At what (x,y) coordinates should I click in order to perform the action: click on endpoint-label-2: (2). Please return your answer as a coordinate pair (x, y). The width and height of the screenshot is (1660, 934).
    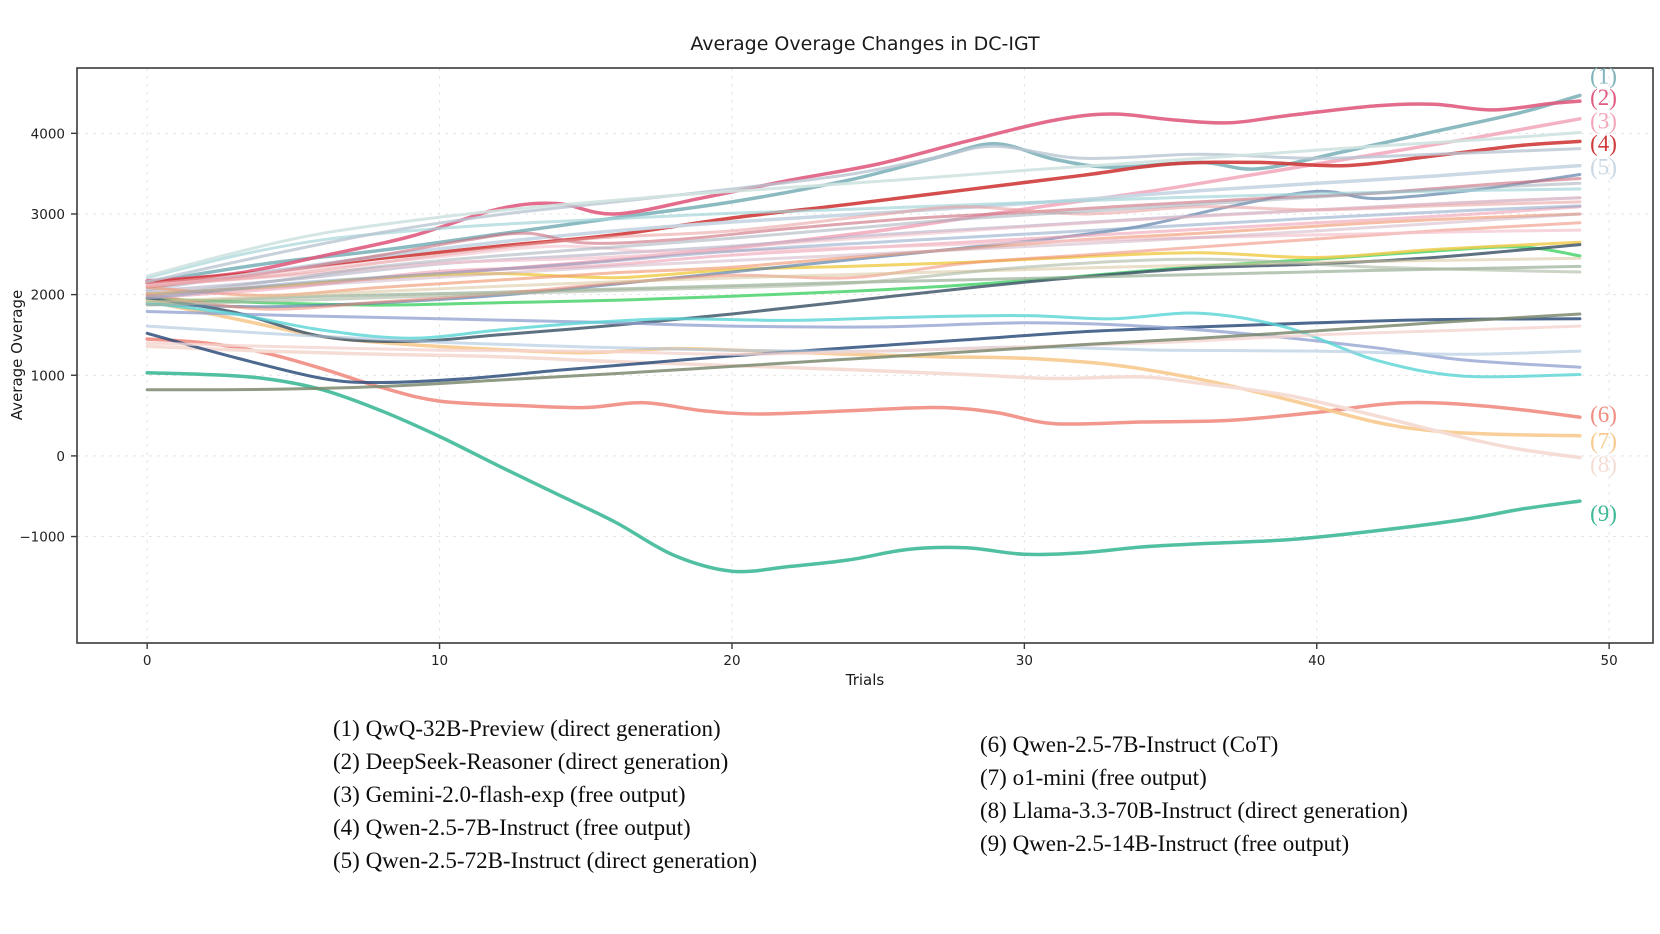
    Looking at the image, I should click on (1603, 97).